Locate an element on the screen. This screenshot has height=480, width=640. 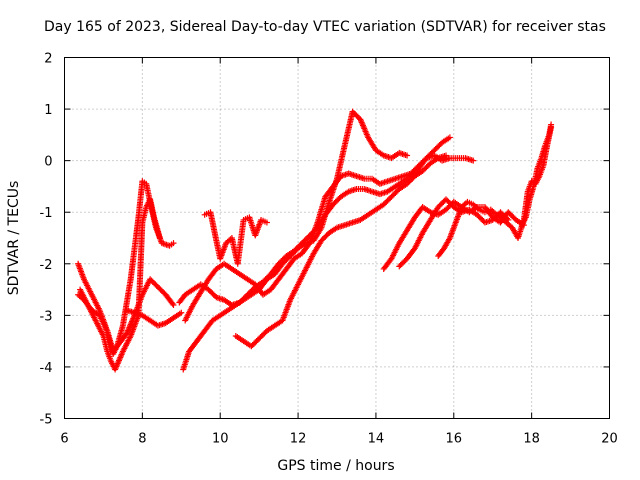
x-tick-label: 6 is located at coordinates (64, 439).